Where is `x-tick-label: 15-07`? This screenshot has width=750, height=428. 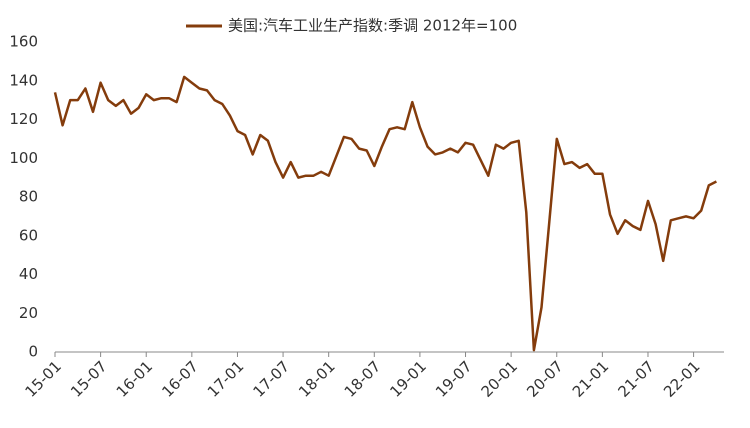 x-tick-label: 15-07 is located at coordinates (89, 379).